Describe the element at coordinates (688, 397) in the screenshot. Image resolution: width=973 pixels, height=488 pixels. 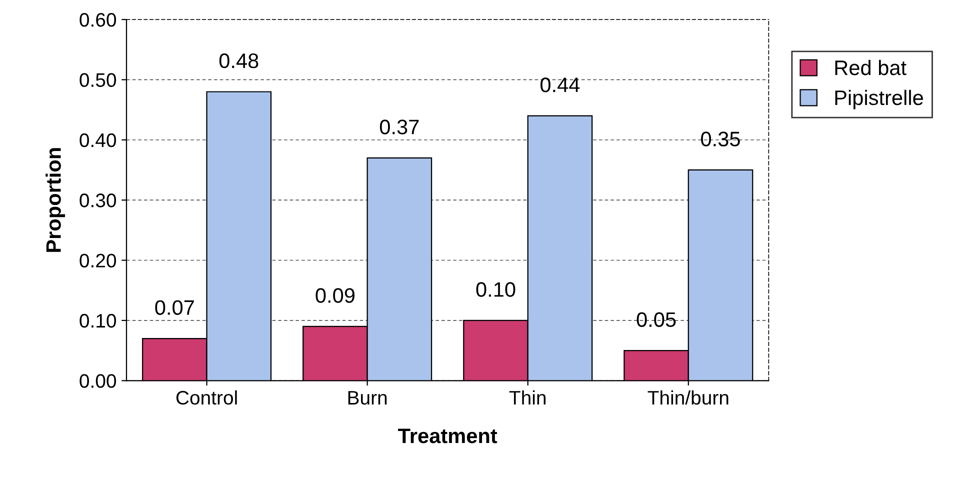
I see `x-tick-label: Thin/burn` at that location.